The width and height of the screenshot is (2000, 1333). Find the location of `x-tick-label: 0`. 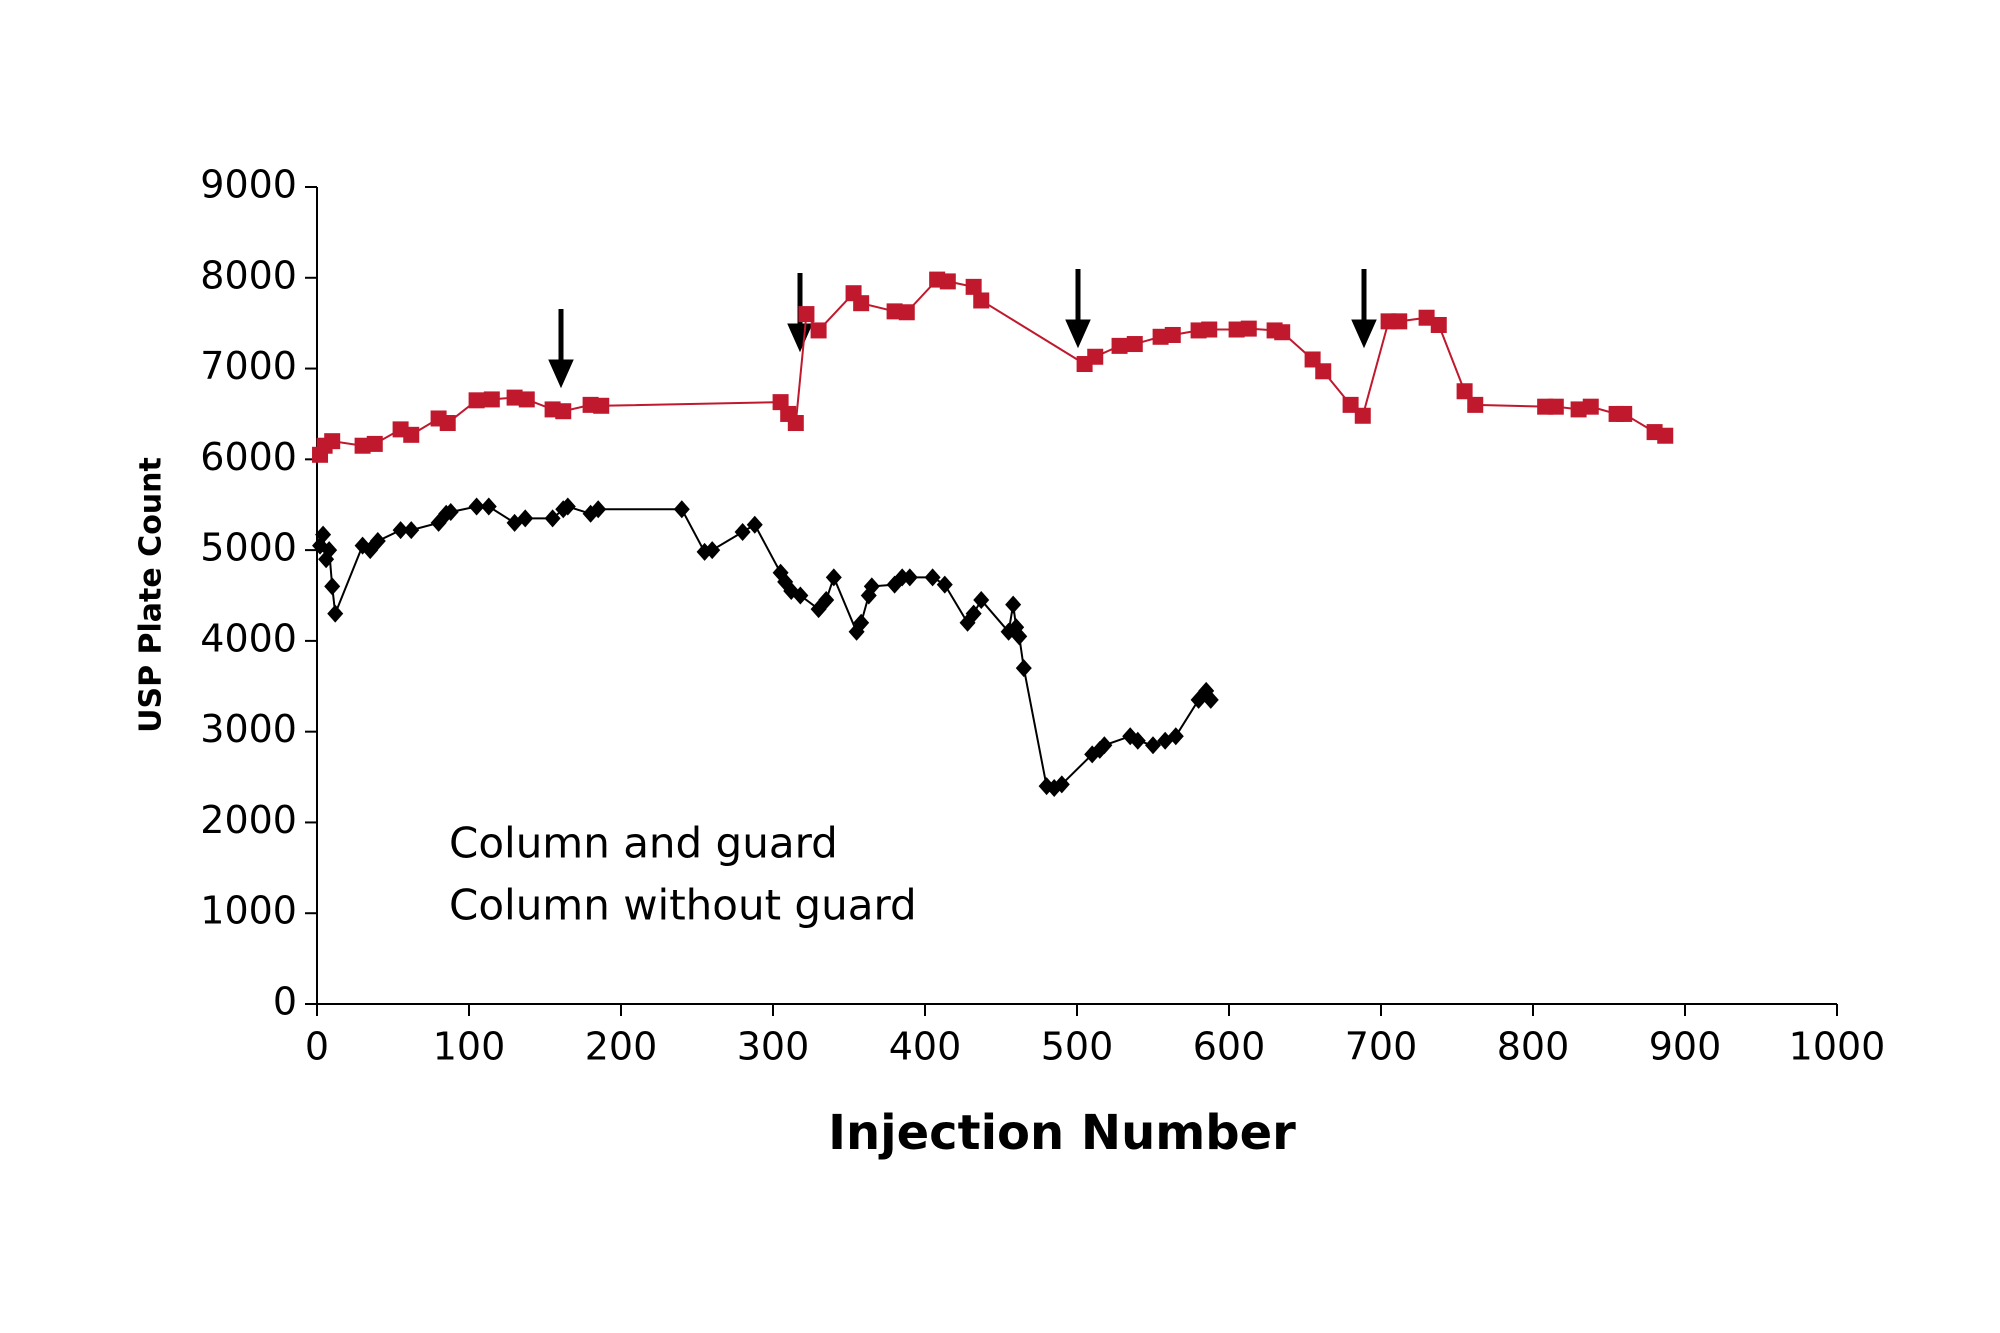

x-tick-label: 0 is located at coordinates (317, 1047).